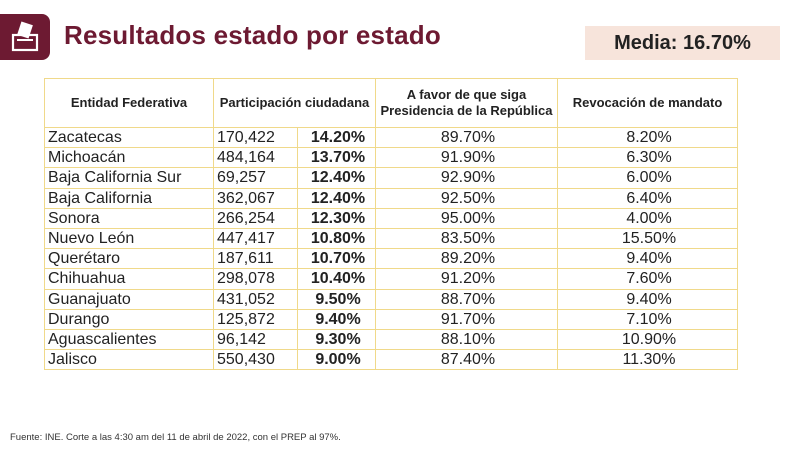  I want to click on cell-participation: 13.70%, so click(336, 158).